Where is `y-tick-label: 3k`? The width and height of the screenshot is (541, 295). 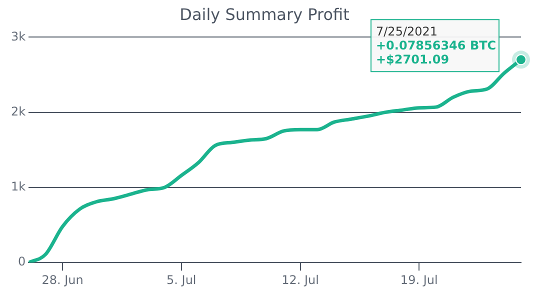
y-tick-label: 3k is located at coordinates (18, 36).